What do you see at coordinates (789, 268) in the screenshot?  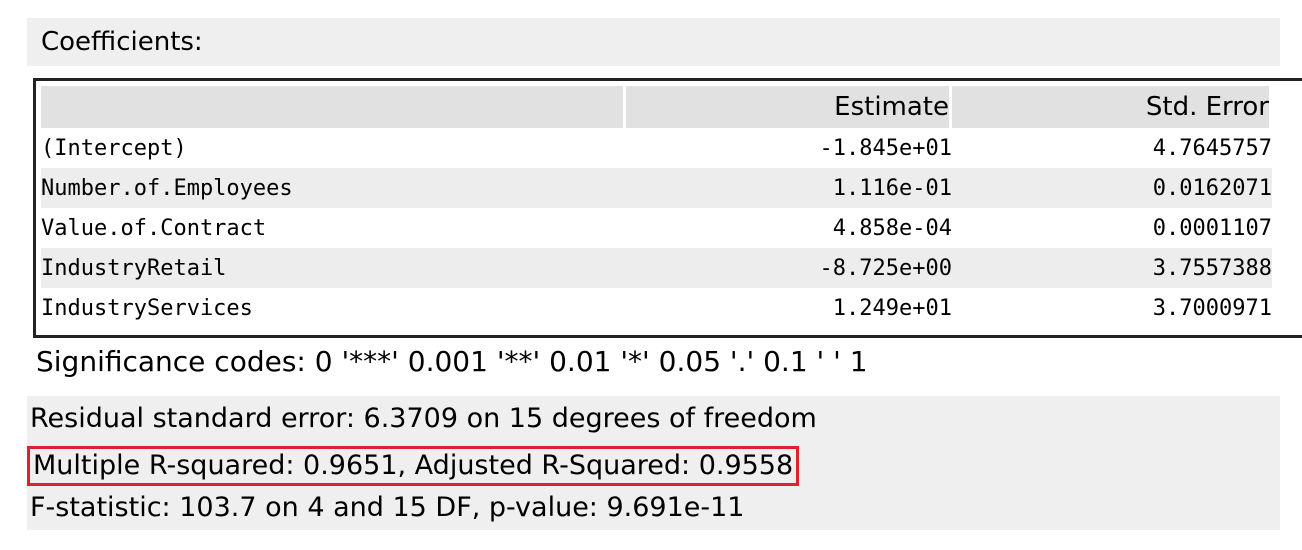 I see `row-estimate: -8.725e+00` at bounding box center [789, 268].